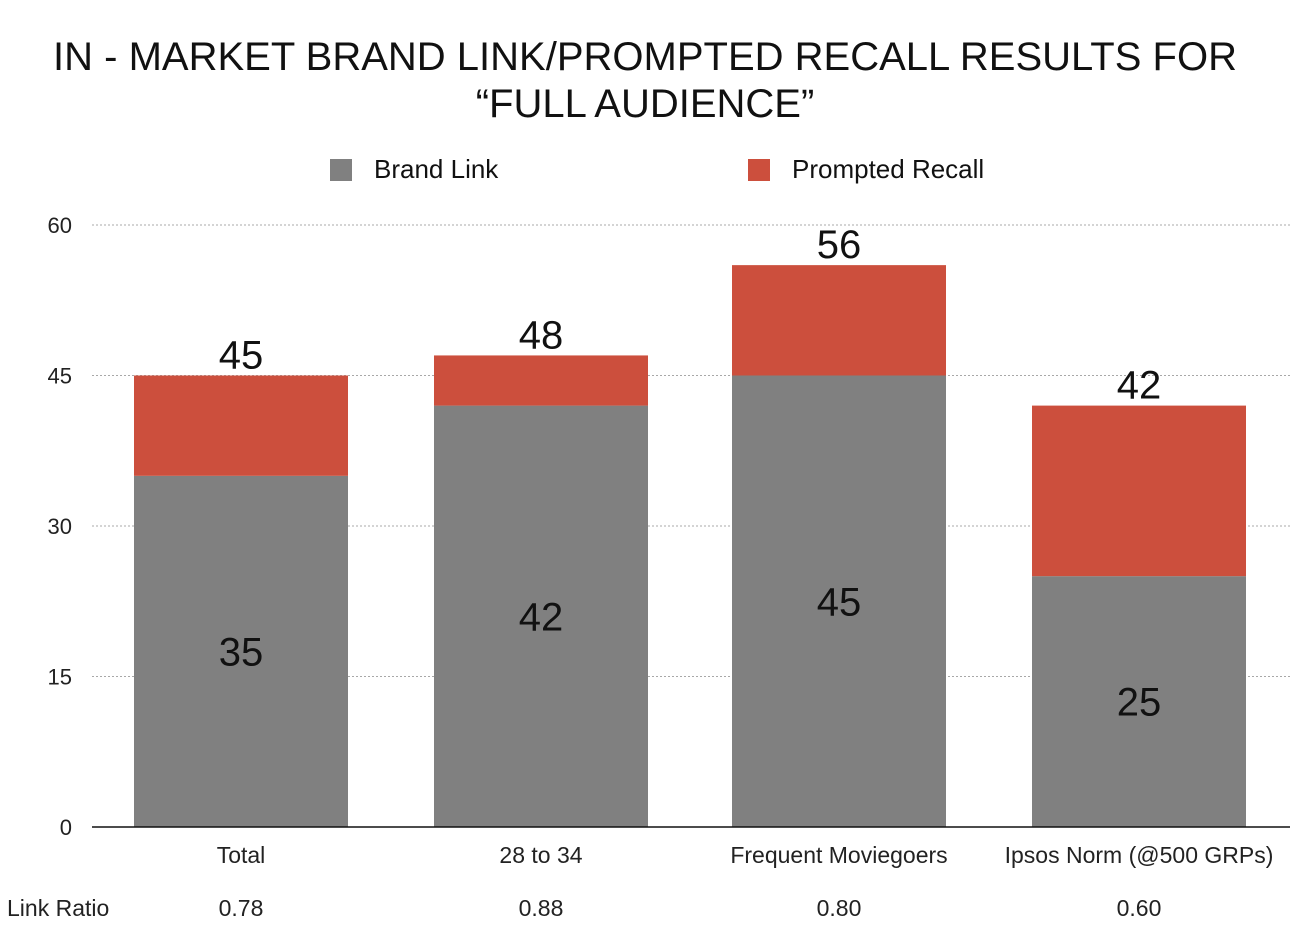 This screenshot has height=949, width=1313. I want to click on bar-value-label: 35, so click(241, 652).